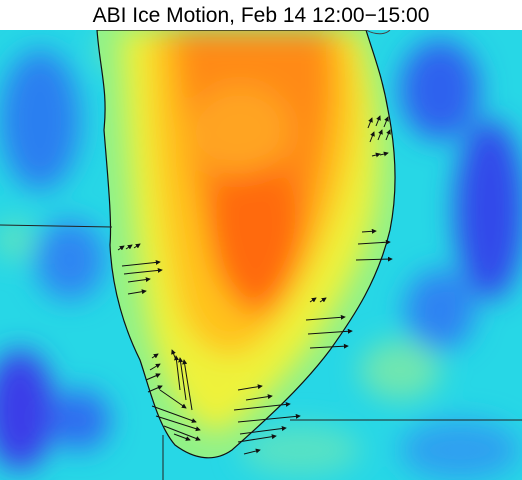 The height and width of the screenshot is (480, 522). What do you see at coordinates (261, 15) in the screenshot?
I see `map-title: ABI Ice Motion, Feb 14 12:00−15:00` at bounding box center [261, 15].